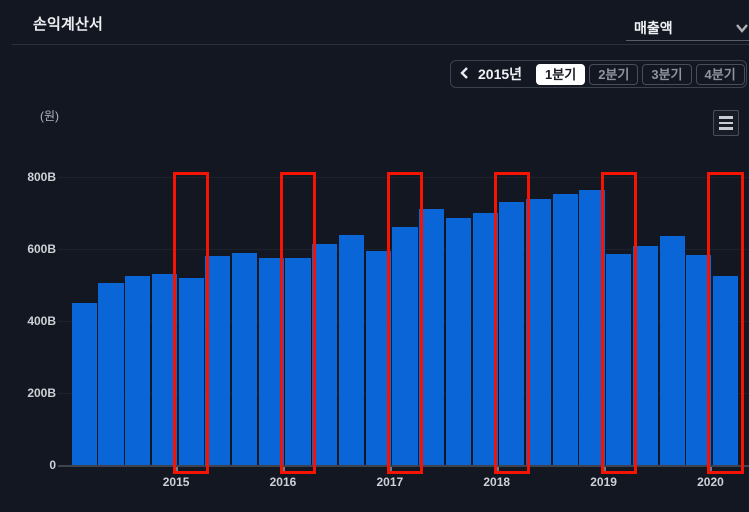 The image size is (749, 512). What do you see at coordinates (380, 44) in the screenshot?
I see `header-divider` at bounding box center [380, 44].